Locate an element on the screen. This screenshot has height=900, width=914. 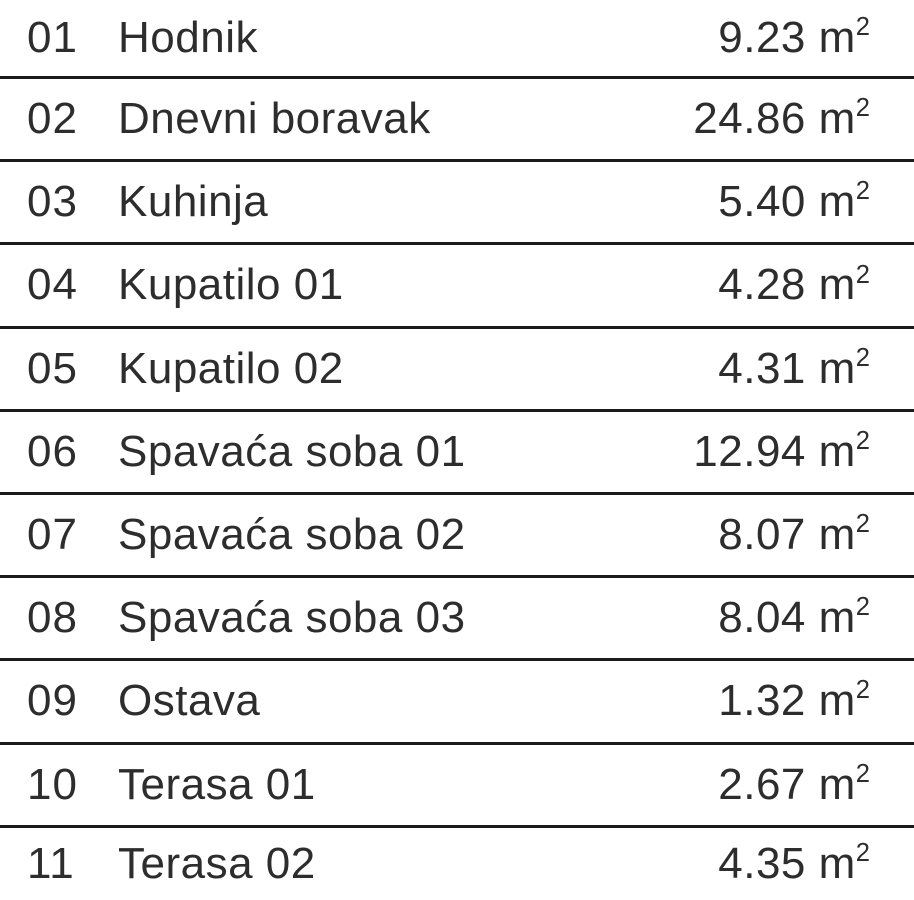
room-area: 4.31 m2 is located at coordinates (794, 369).